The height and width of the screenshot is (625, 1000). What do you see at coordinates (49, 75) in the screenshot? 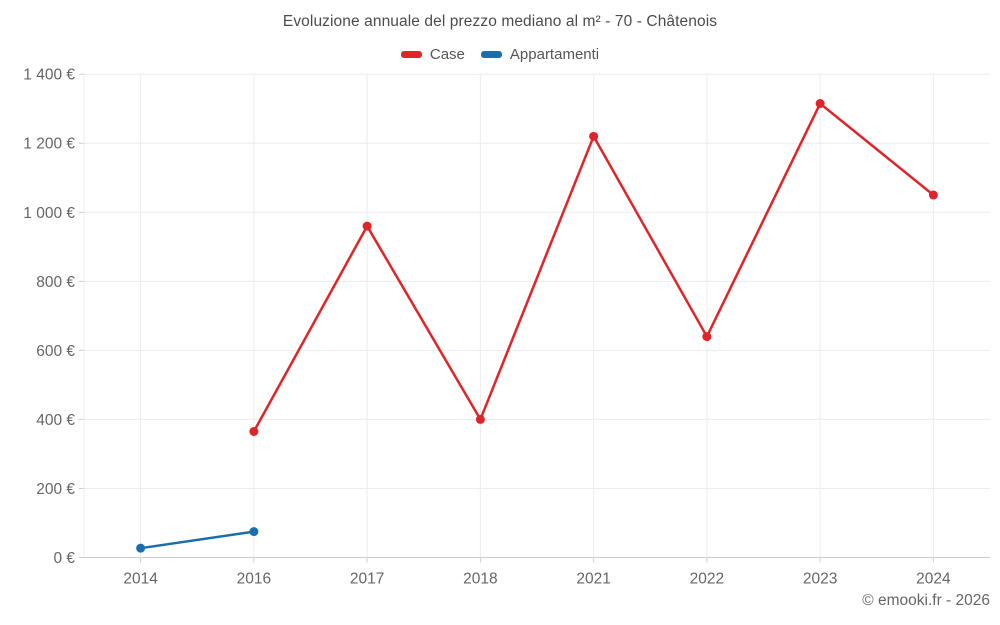
I see `y-axis-label: 1 400 €` at bounding box center [49, 75].